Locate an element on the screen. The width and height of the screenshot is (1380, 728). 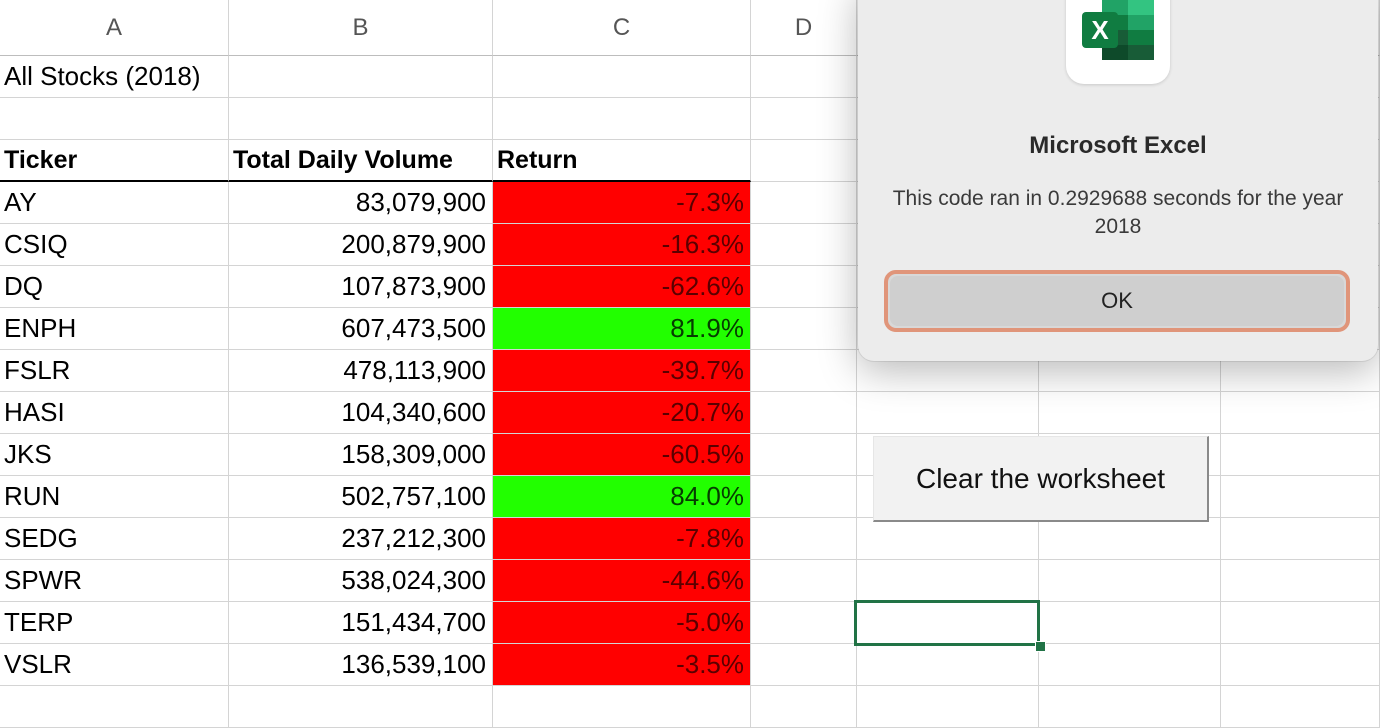
ticker-cell: SPWR is located at coordinates (114, 581).